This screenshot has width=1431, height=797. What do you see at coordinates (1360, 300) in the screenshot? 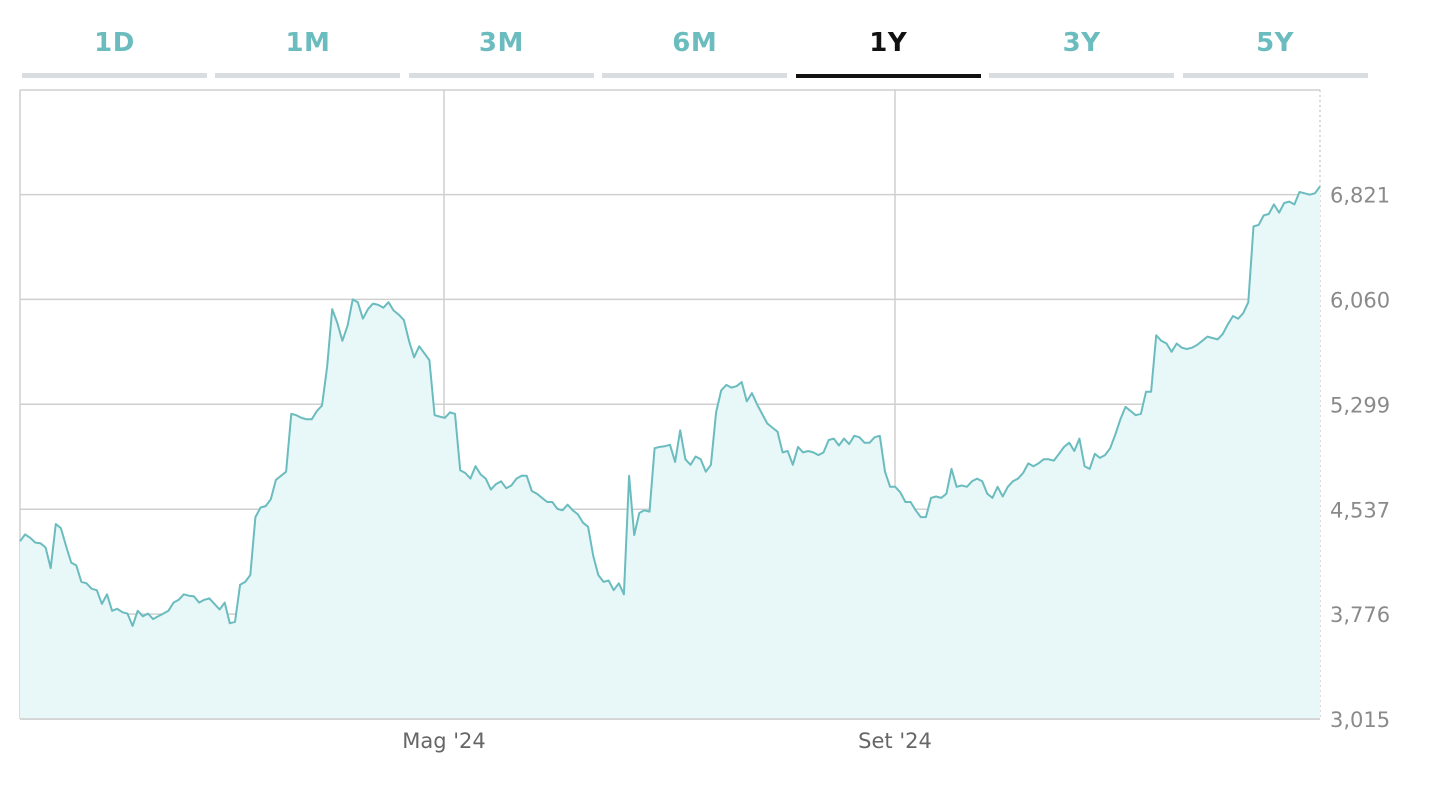
I see `y-tick-label: 6,060` at bounding box center [1360, 300].